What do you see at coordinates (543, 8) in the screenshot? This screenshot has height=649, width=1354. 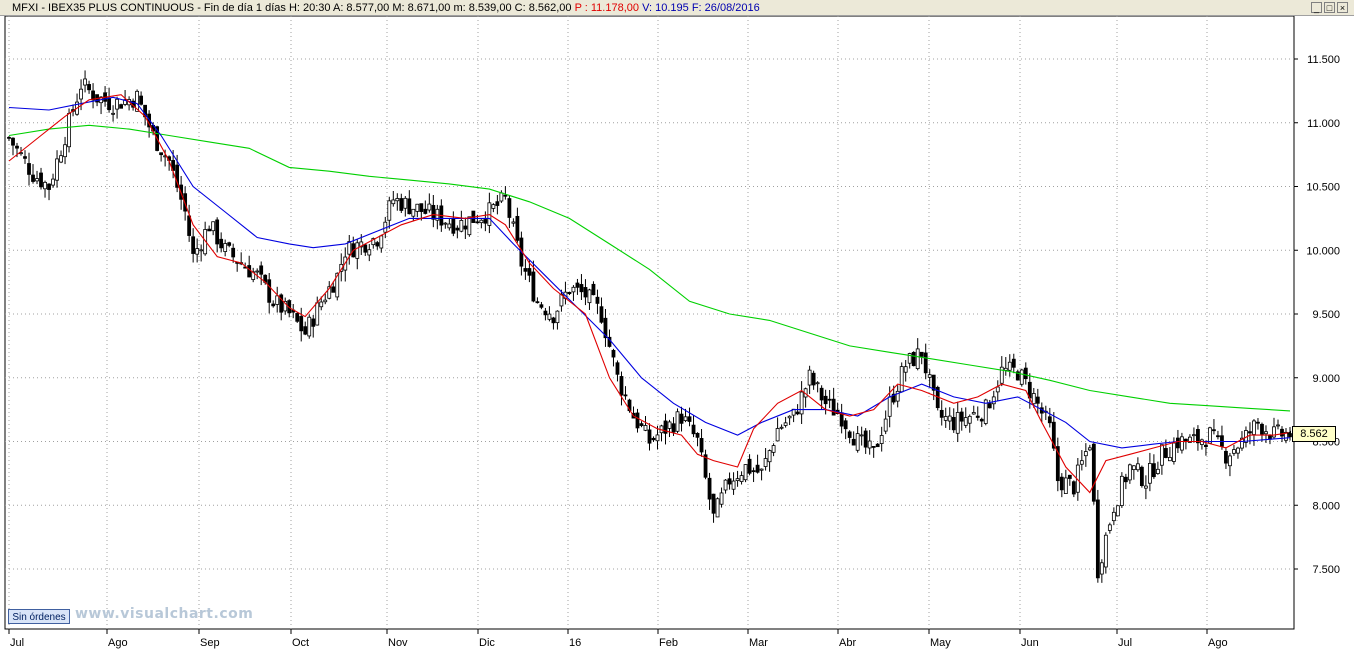 I see `close-label: C: 8.562,00` at bounding box center [543, 8].